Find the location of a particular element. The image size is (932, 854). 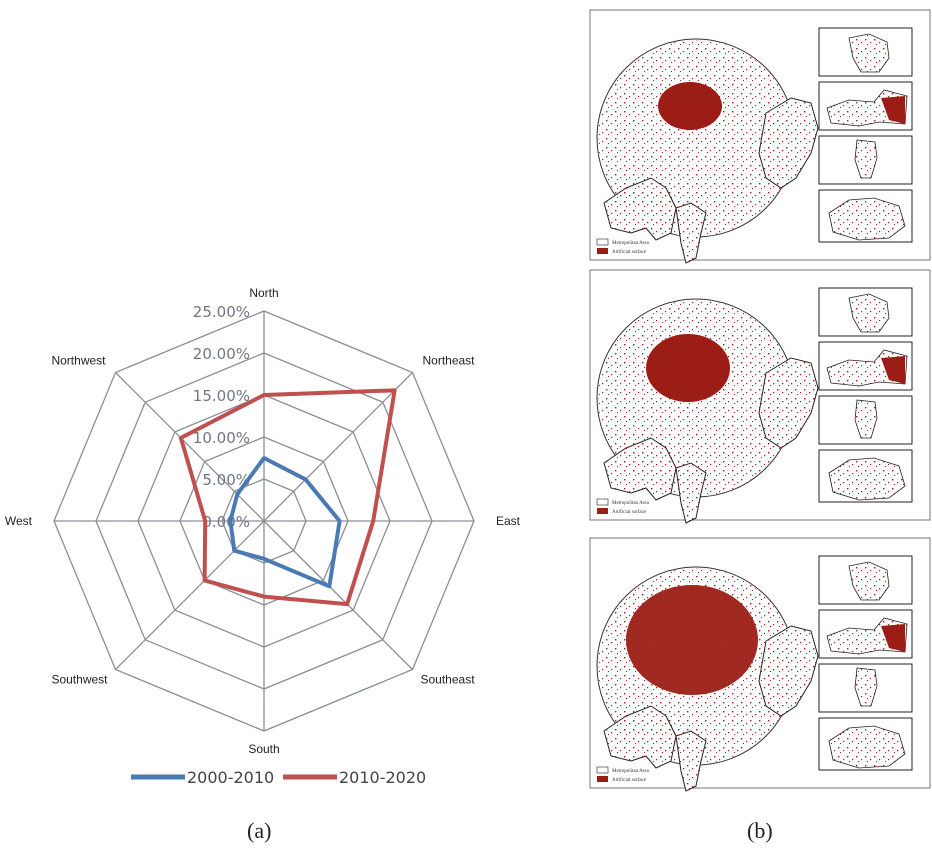

series-line-2000-2010 is located at coordinates (285, 522).